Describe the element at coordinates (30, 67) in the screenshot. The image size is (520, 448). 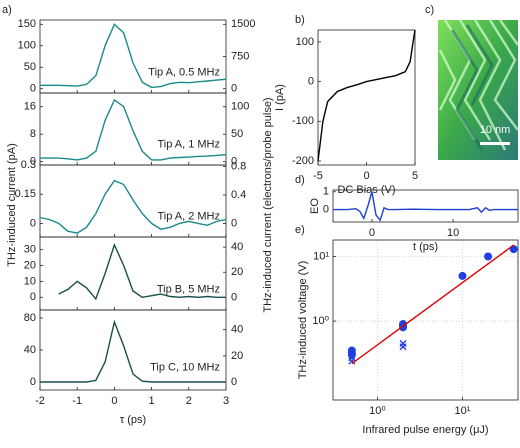
I see `y-tick-label: 50` at that location.